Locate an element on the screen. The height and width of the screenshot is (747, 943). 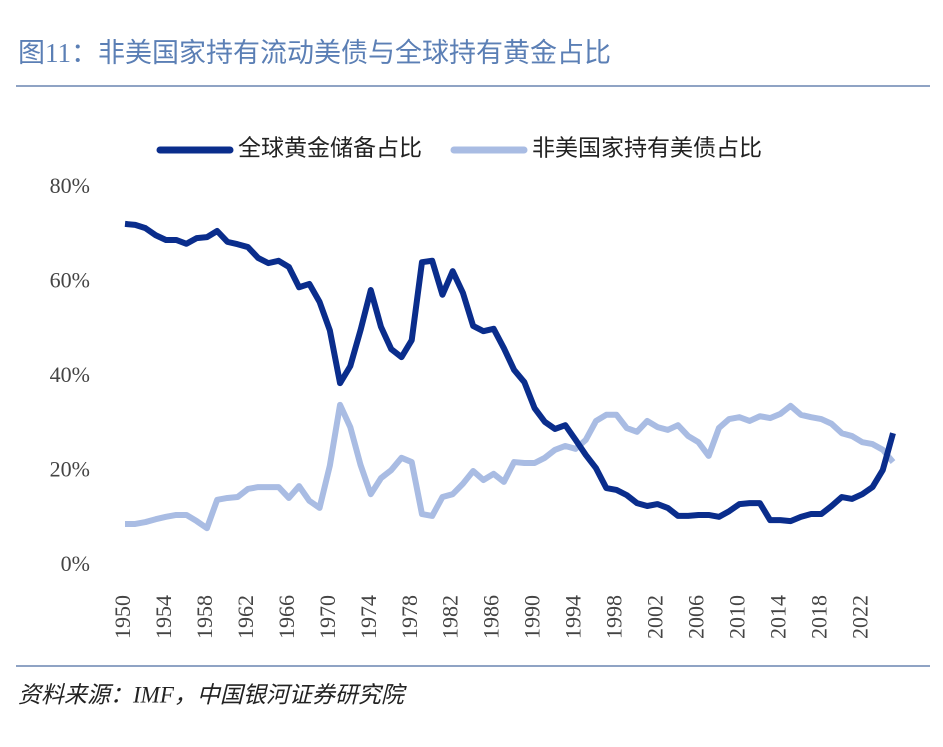
x-tick-label: 1958 is located at coordinates (204, 617).